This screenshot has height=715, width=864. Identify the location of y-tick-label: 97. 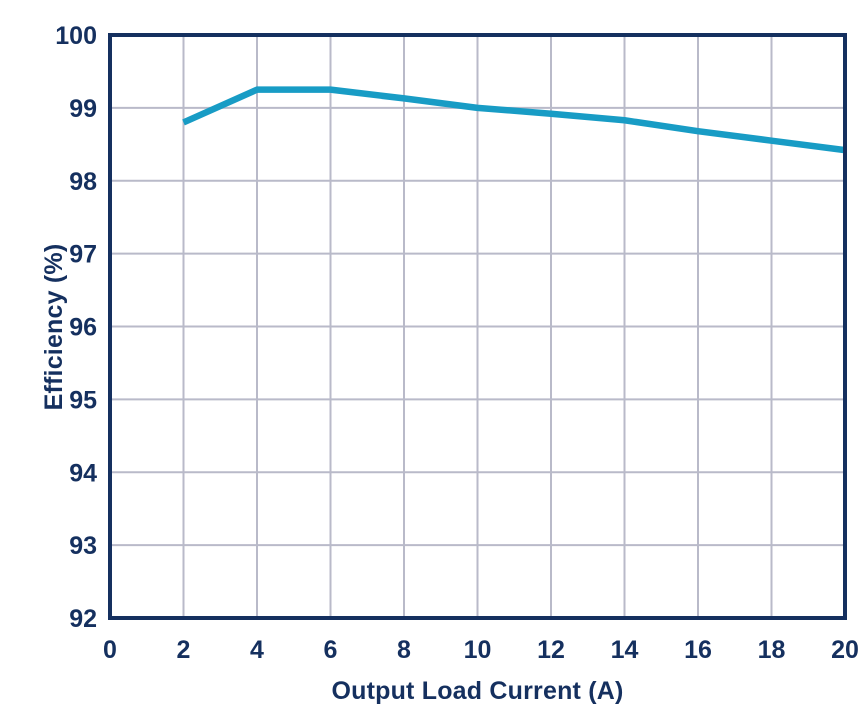
(83, 255).